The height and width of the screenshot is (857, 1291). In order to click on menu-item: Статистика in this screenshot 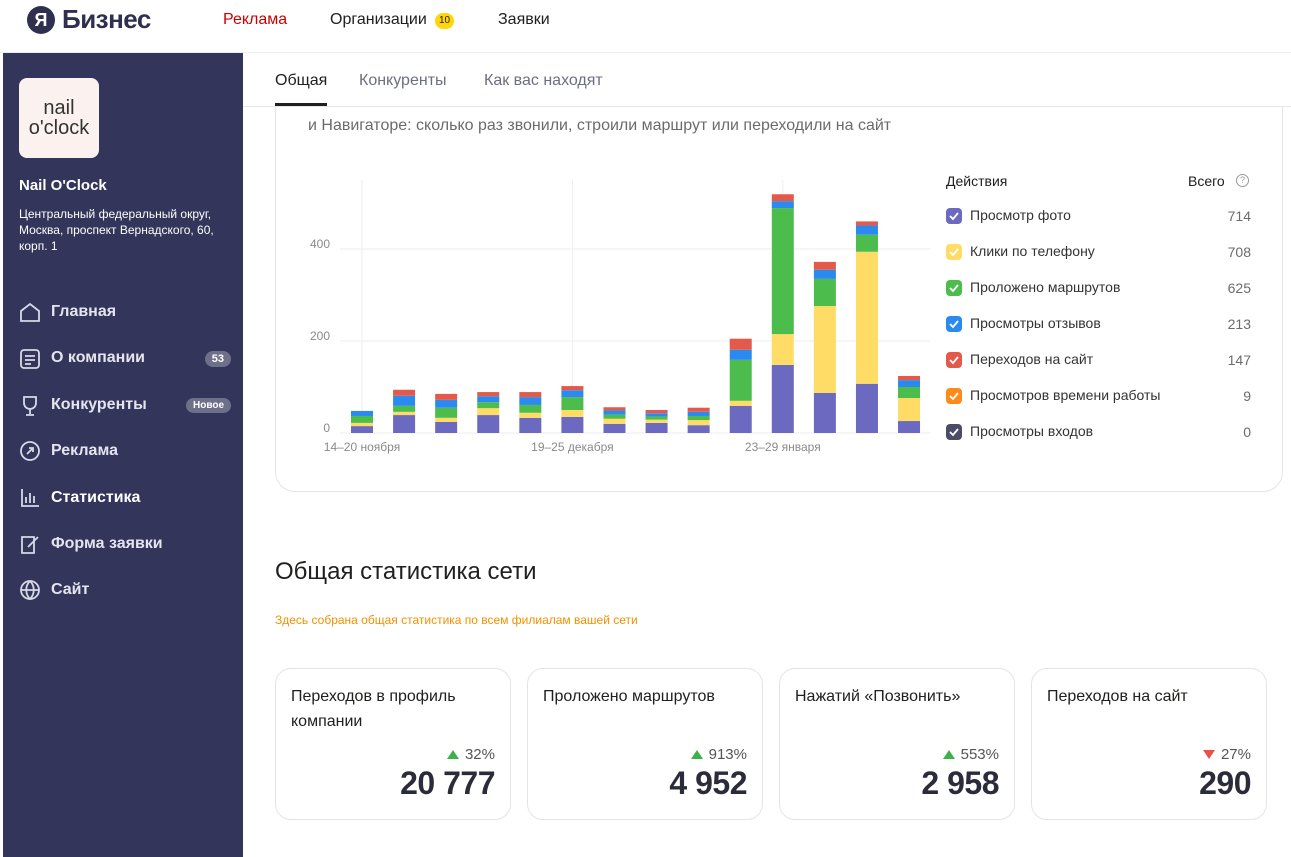, I will do `click(96, 497)`.